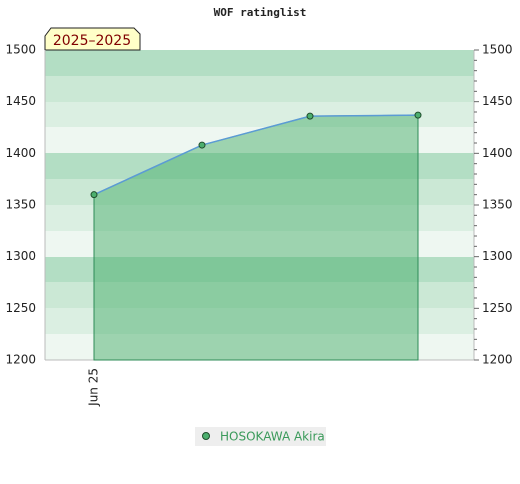 The width and height of the screenshot is (520, 484). Describe the element at coordinates (20, 153) in the screenshot. I see `y-tick-label: 1400` at that location.